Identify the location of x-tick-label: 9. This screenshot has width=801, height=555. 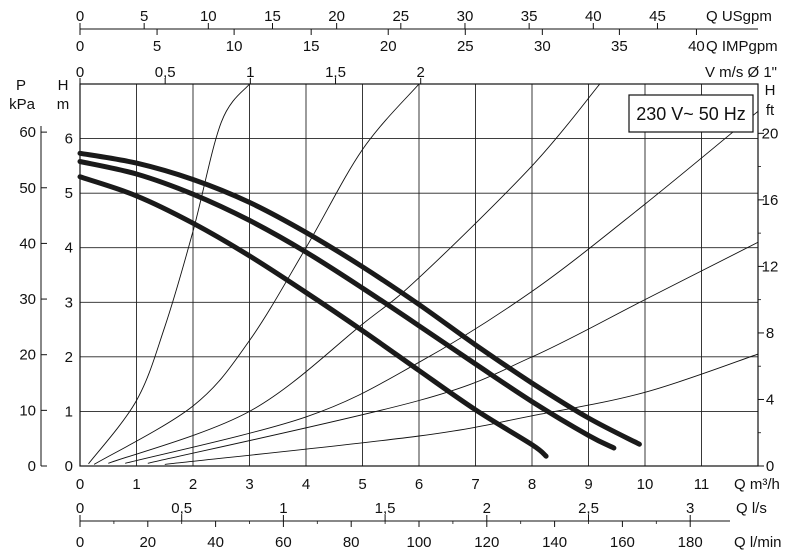
(588, 484).